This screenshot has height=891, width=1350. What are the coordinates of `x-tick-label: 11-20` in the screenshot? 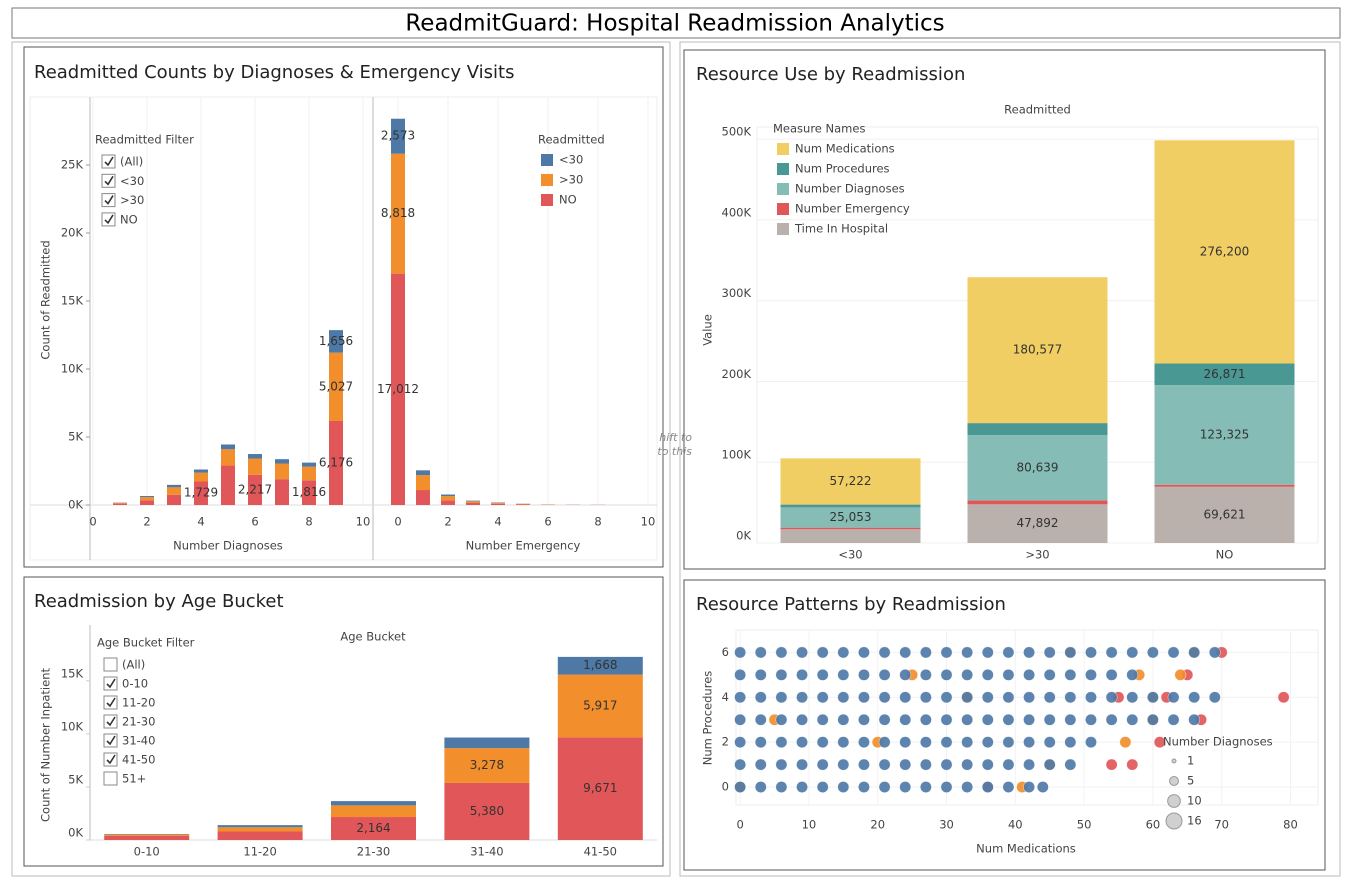 It's located at (259, 852).